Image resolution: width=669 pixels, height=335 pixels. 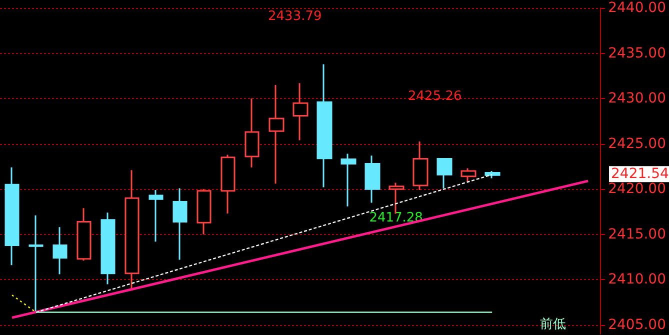 What do you see at coordinates (435, 96) in the screenshot?
I see `annotation: 2425.26` at bounding box center [435, 96].